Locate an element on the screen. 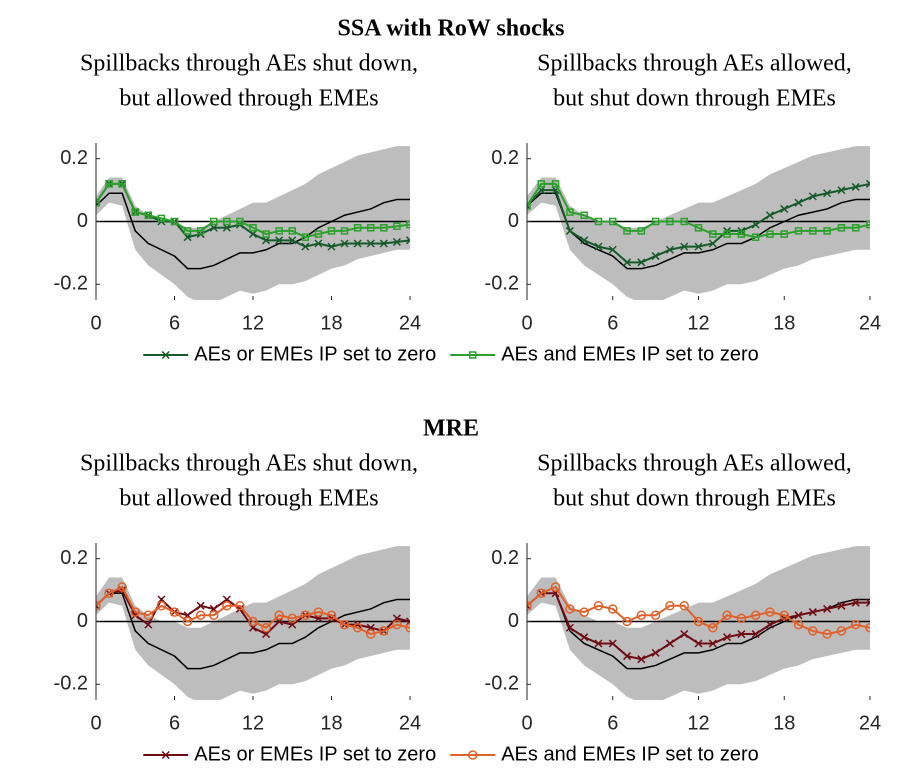 Image resolution: width=903 pixels, height=769 pixels. panel-subtitle: Spillbacks through AEs allowed, is located at coordinates (694, 64).